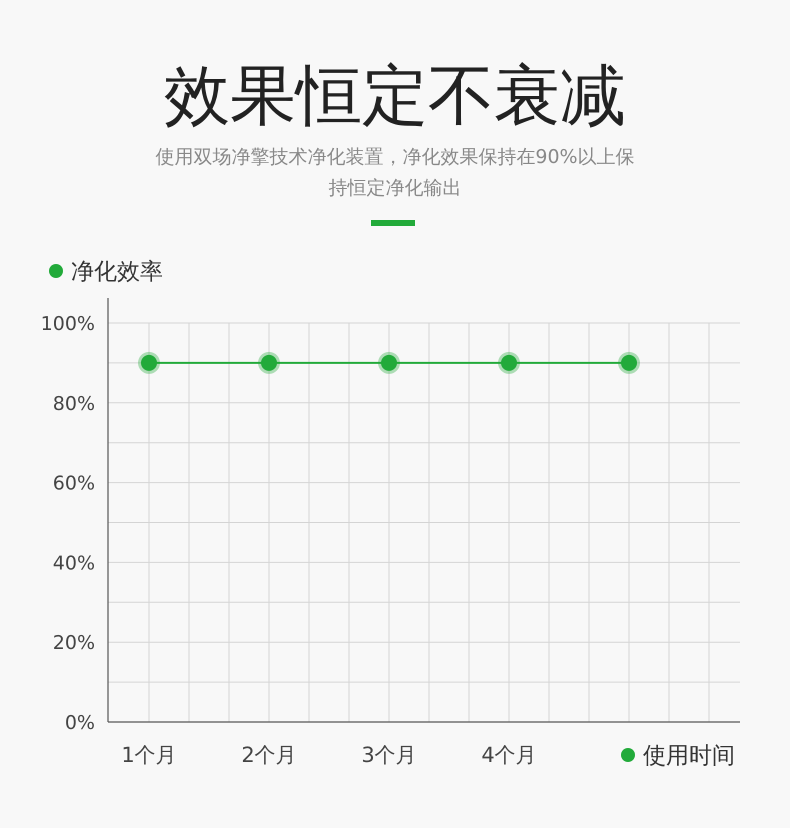  I want to click on chart-subtitle: 使用双场净擎技术净化装置，净化效果保持在90%以上保持恒定净化输出, so click(395, 173).